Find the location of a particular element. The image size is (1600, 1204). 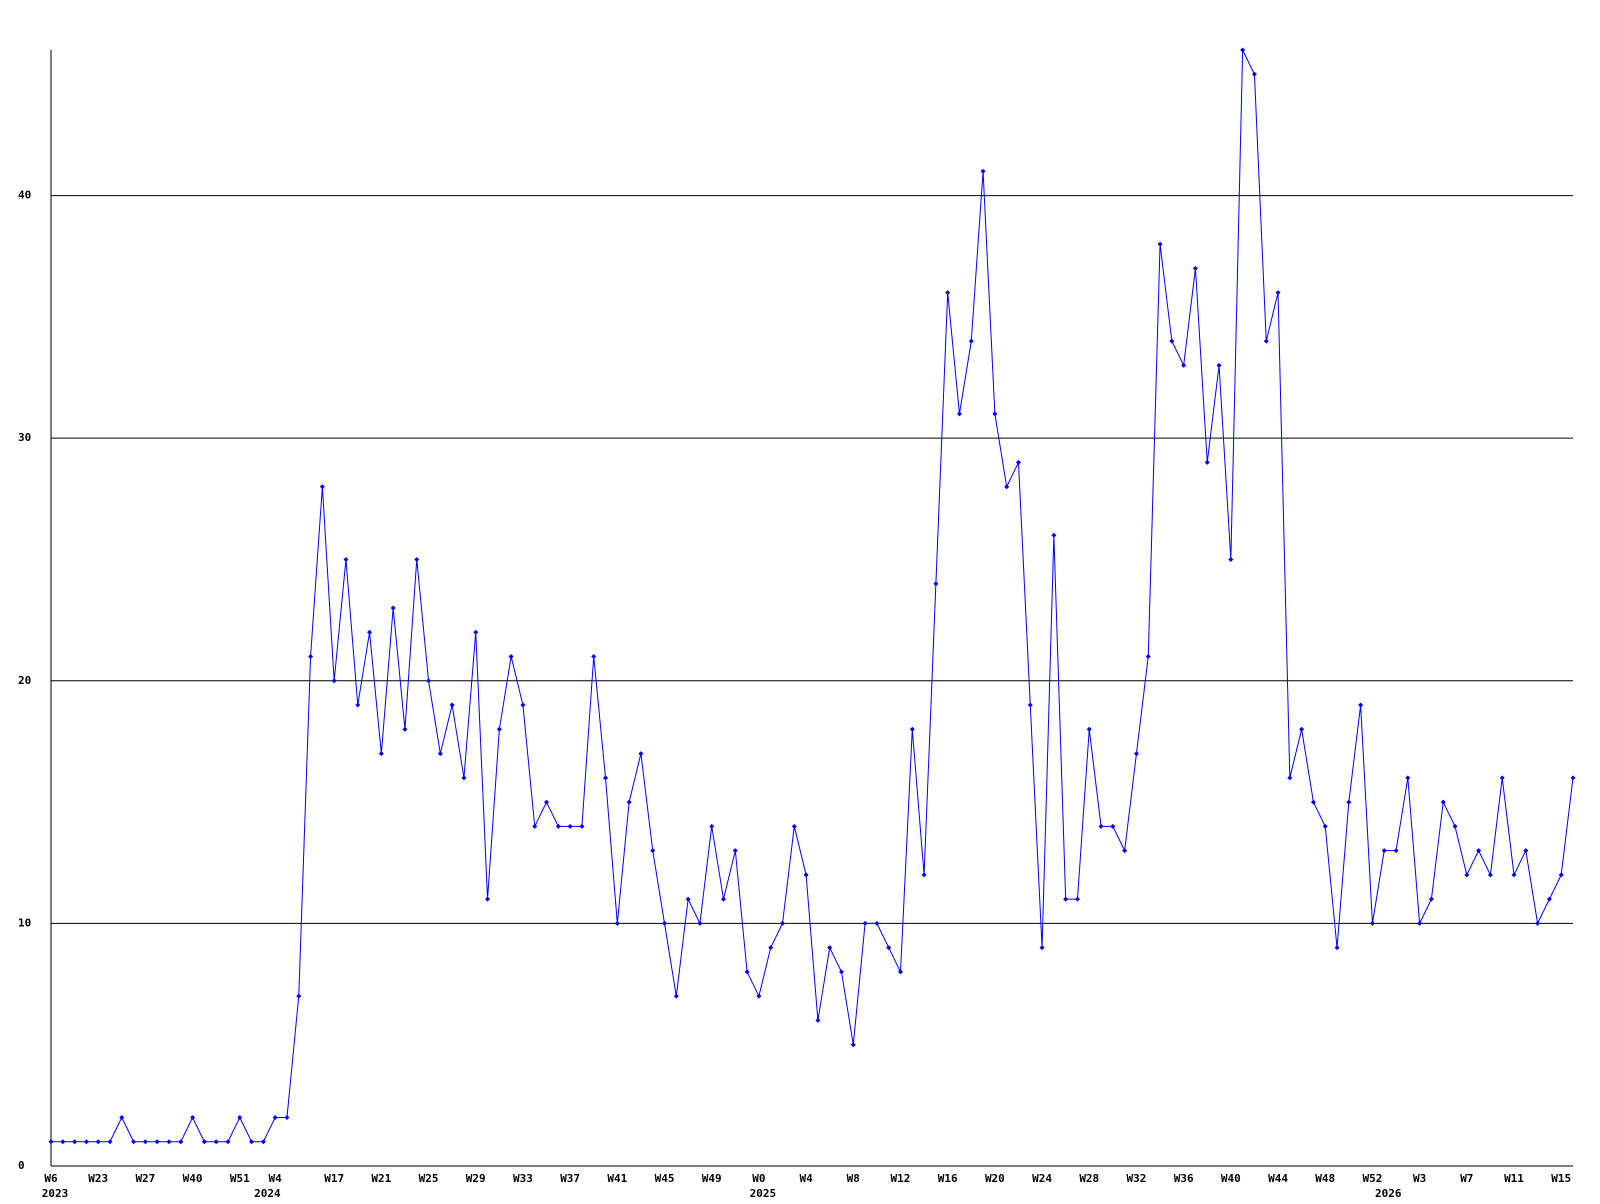

x-tick-label: W33 is located at coordinates (523, 1178).